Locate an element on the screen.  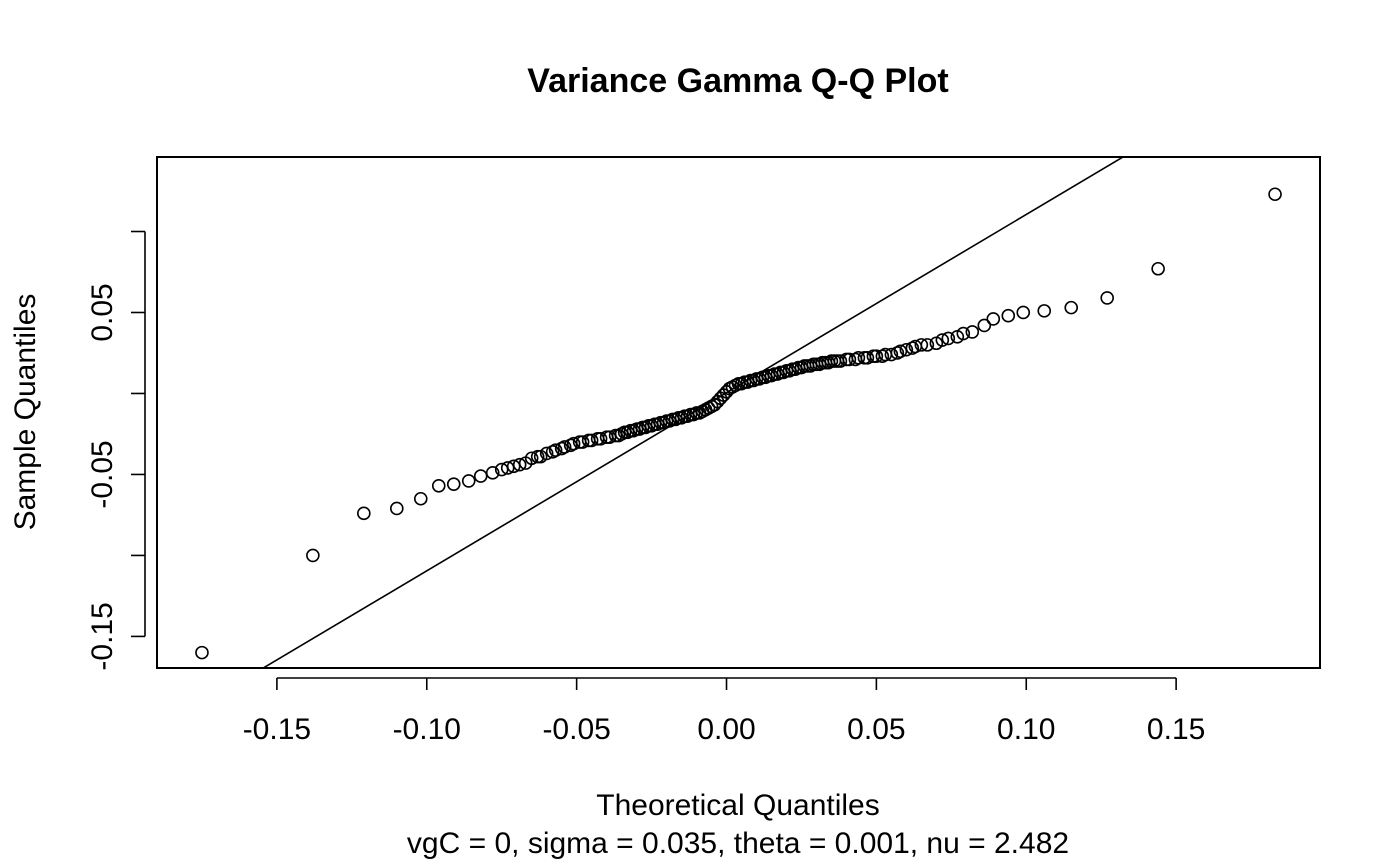
y-tick-label: -0.05 is located at coordinates (102, 474).